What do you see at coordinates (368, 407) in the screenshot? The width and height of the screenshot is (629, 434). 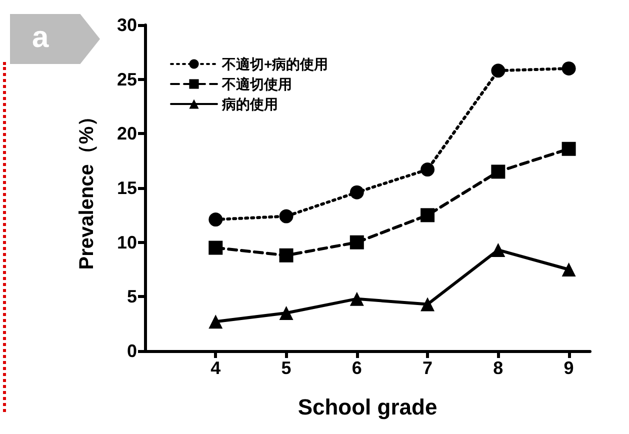 I see `x-axis-title: School grade` at bounding box center [368, 407].